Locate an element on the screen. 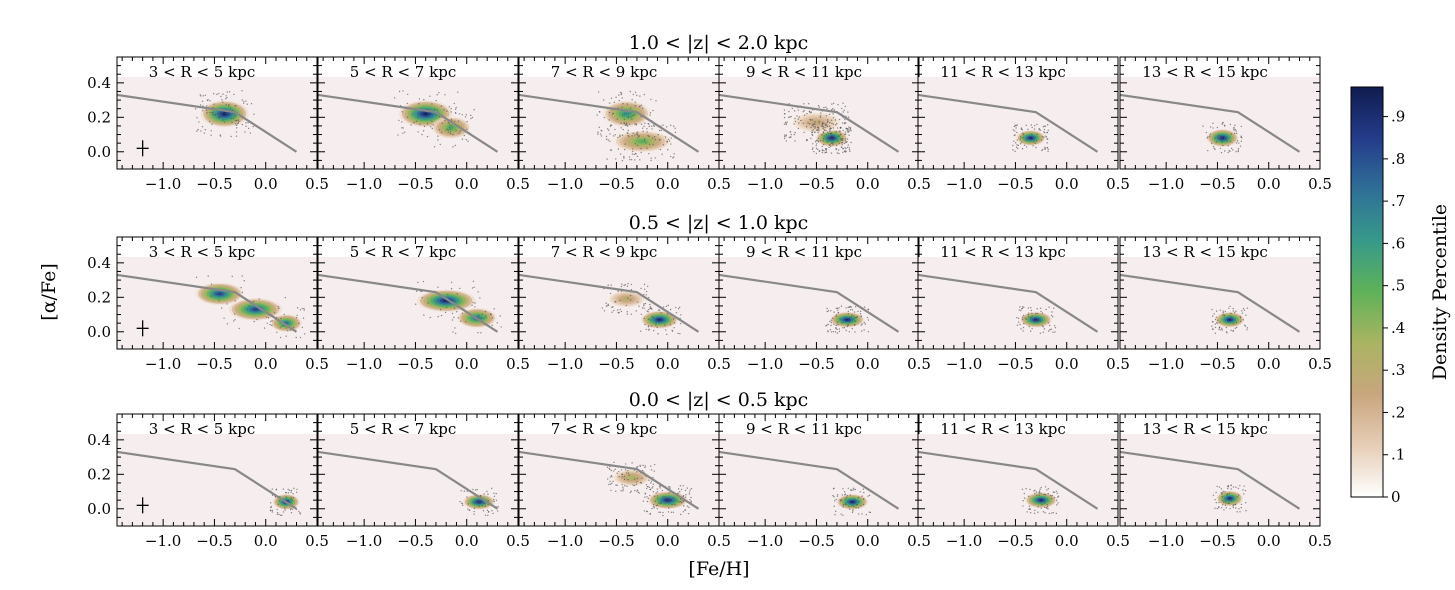 Image resolution: width=1455 pixels, height=590 pixels. scatter-points is located at coordinates (250, 307).